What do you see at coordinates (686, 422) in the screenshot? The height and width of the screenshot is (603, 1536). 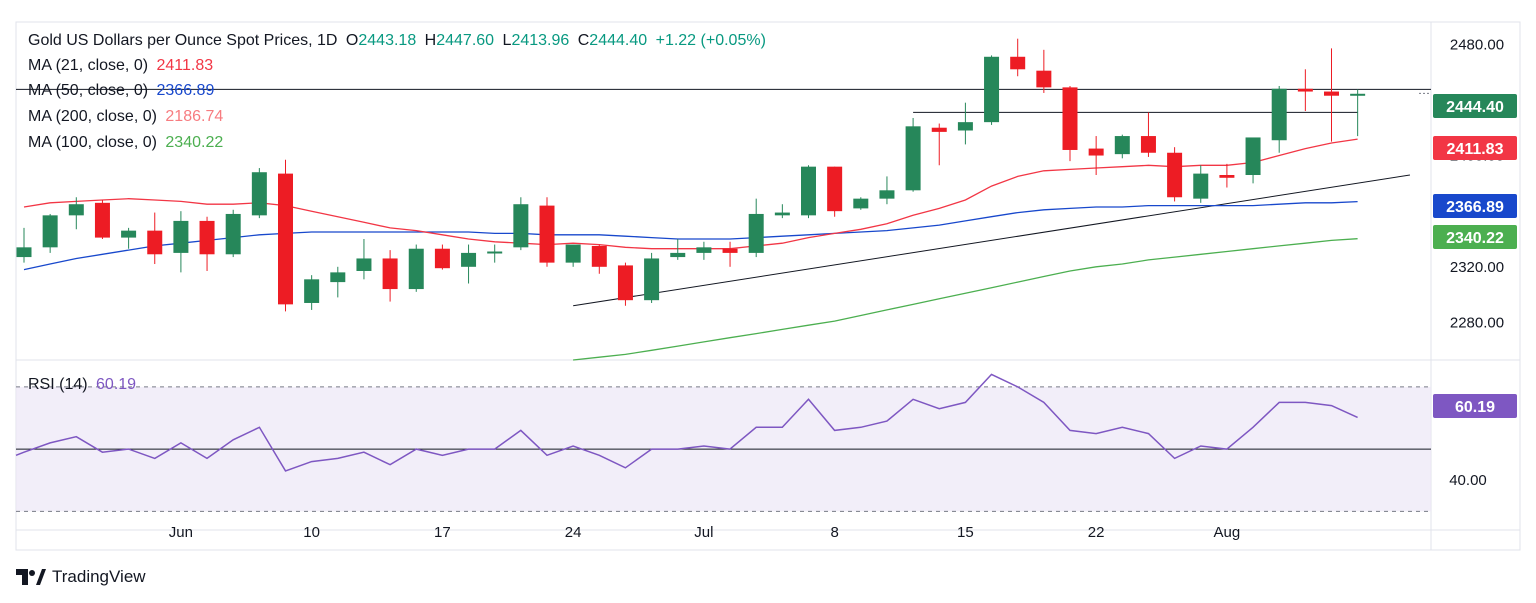 I see `rsi-line` at bounding box center [686, 422].